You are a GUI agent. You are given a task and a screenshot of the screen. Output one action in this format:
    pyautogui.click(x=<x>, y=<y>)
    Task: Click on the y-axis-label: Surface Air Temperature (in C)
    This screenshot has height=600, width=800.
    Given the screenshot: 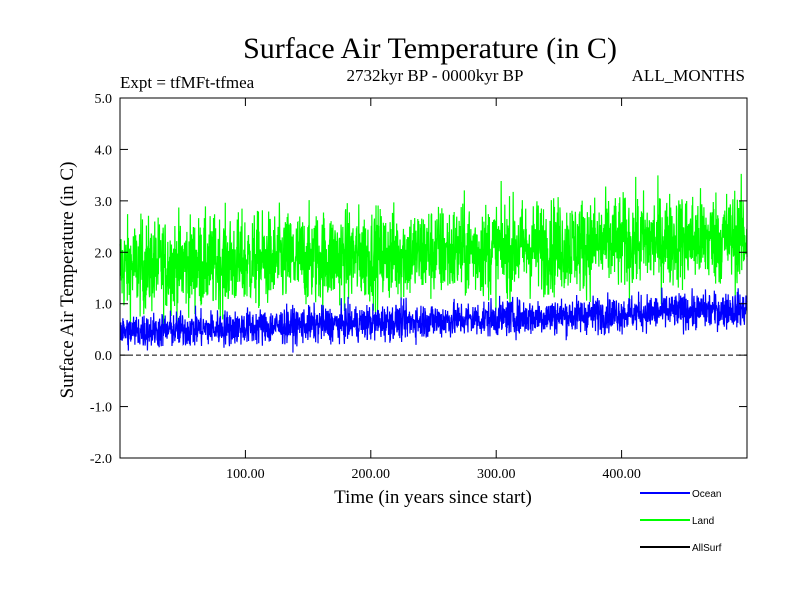 What is the action you would take?
    pyautogui.click(x=67, y=280)
    